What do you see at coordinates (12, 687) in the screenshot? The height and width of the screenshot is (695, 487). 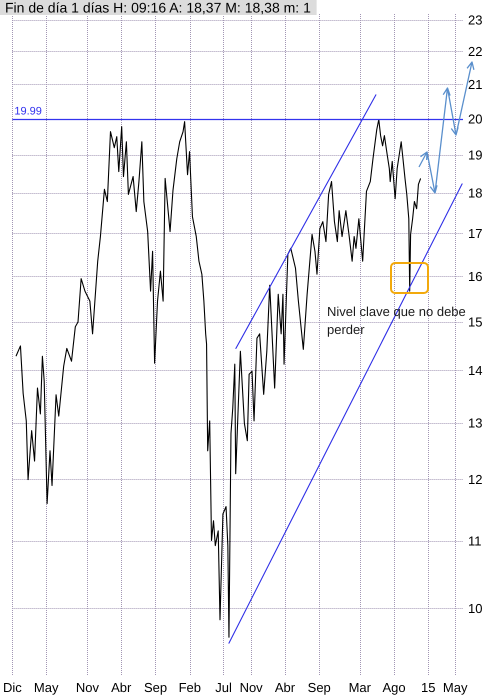 I see `x-tick-label: Dic` at bounding box center [12, 687].